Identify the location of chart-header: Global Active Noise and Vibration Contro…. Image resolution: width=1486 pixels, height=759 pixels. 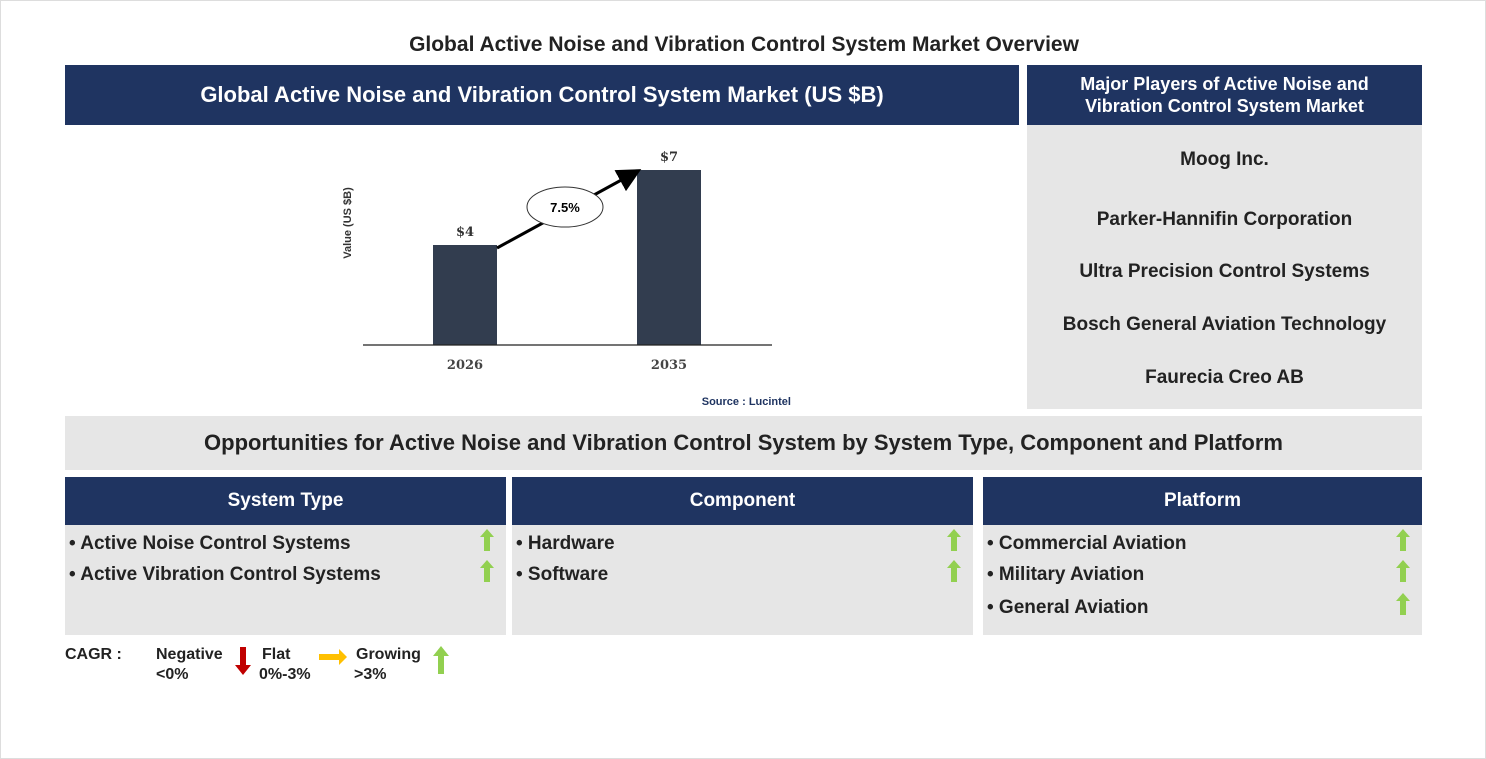
(542, 95).